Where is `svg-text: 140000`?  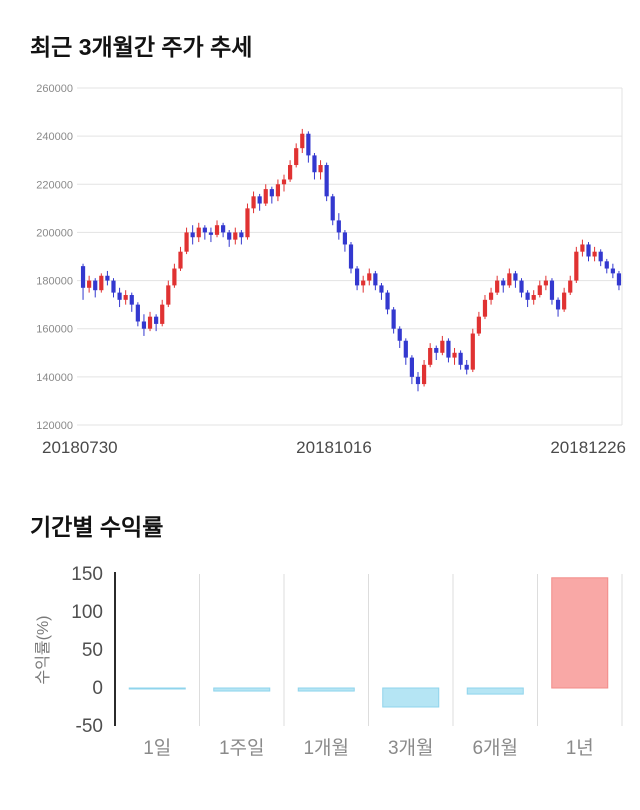 svg-text: 140000 is located at coordinates (54, 378).